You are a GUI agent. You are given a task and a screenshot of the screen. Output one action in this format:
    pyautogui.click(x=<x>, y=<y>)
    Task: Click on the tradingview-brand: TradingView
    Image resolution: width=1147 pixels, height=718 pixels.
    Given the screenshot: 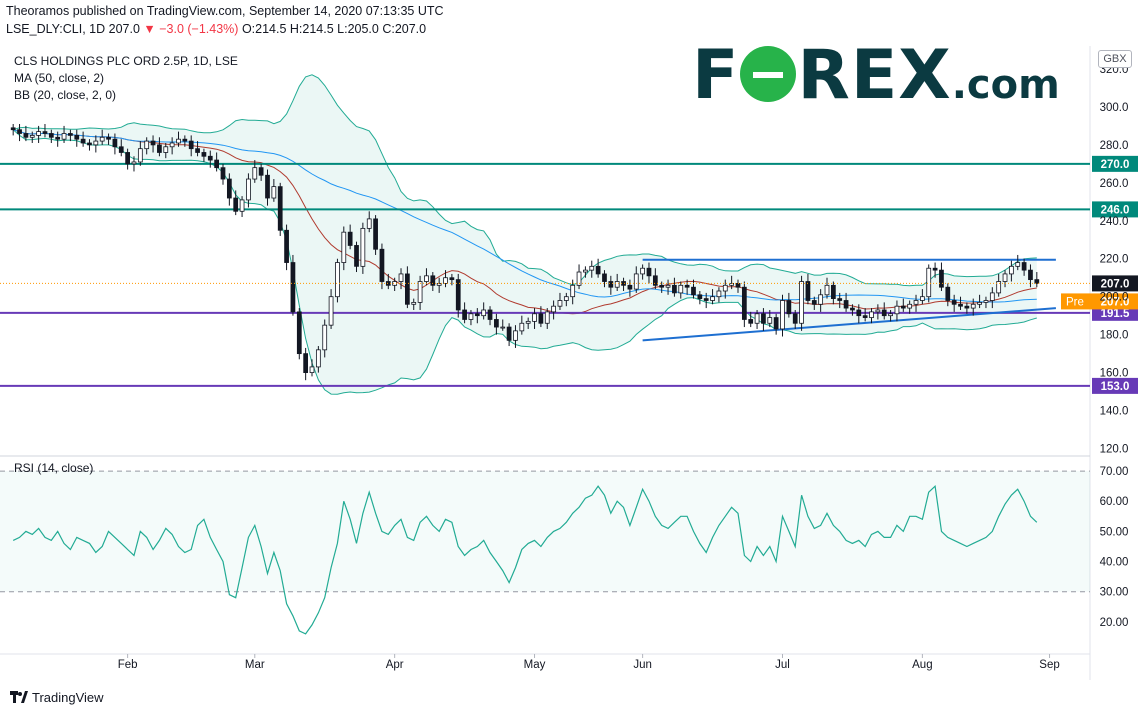 What is the action you would take?
    pyautogui.click(x=57, y=697)
    